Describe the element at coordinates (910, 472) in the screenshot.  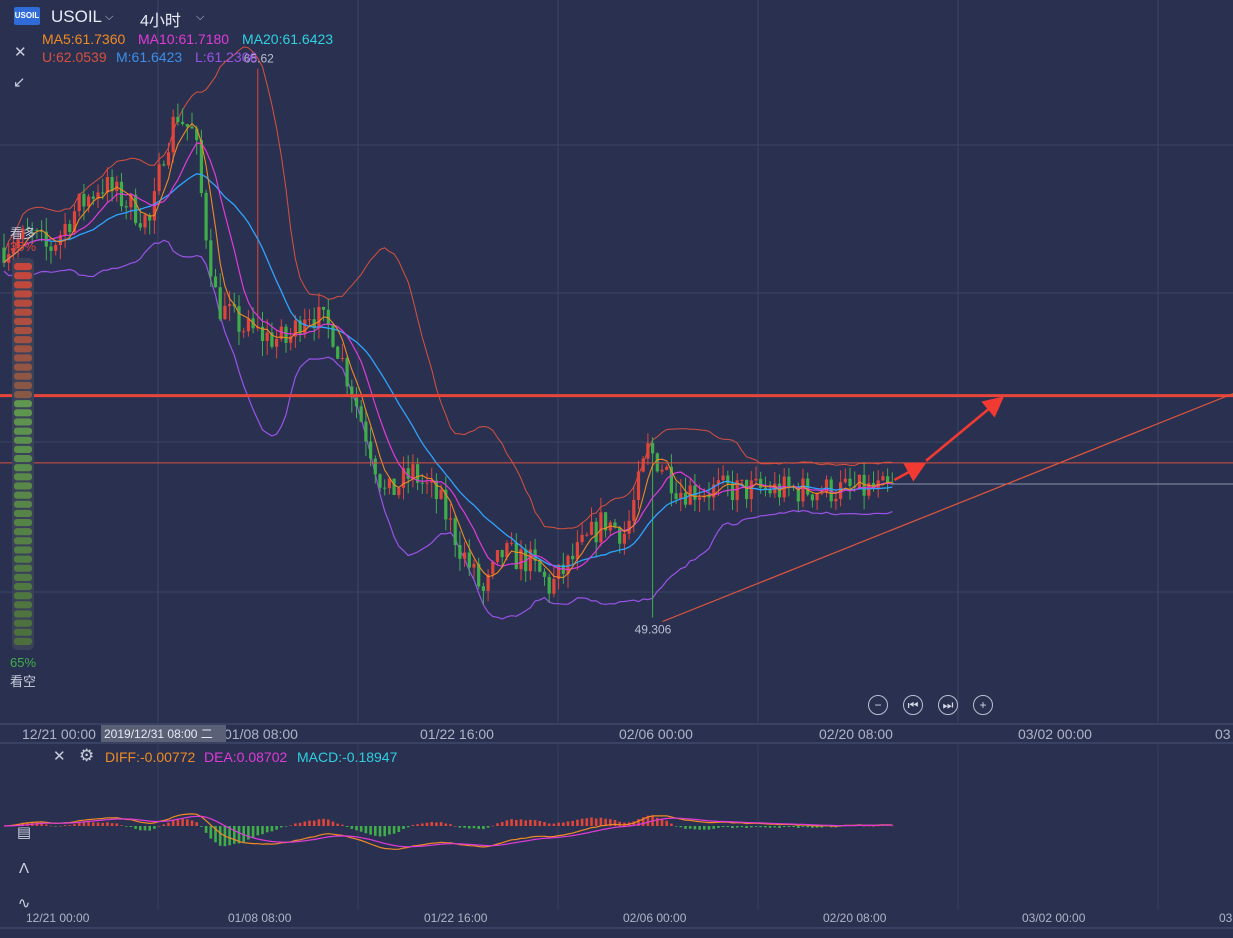
I see `forecast-arrow-down` at that location.